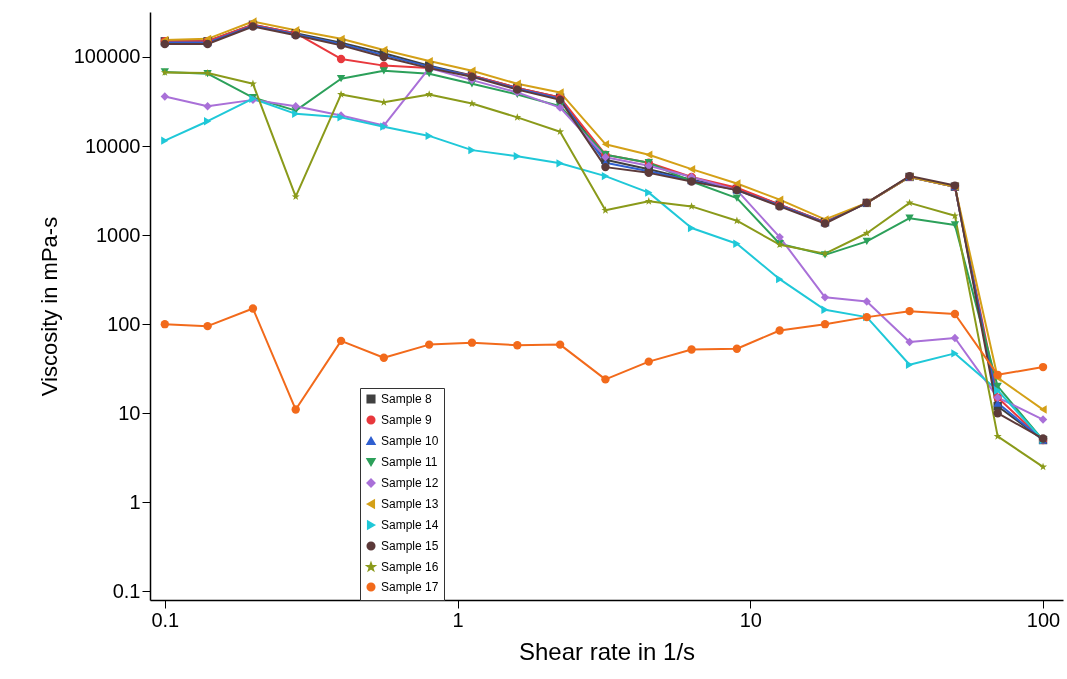 The height and width of the screenshot is (679, 1067). I want to click on x-axis-title: Shear rate in 1/s, so click(607, 651).